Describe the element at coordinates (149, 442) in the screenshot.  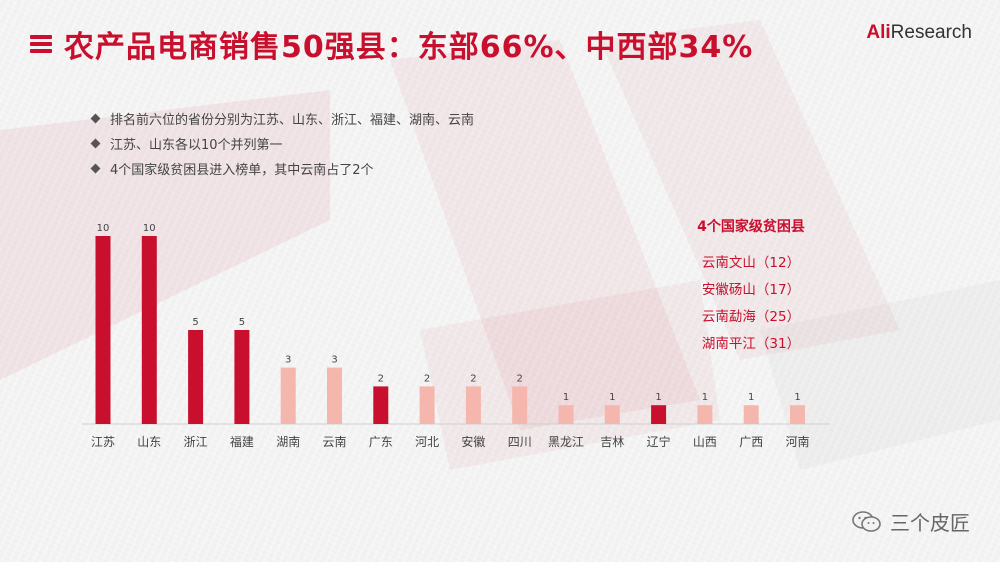
I see `x-tick-label: 山东` at that location.